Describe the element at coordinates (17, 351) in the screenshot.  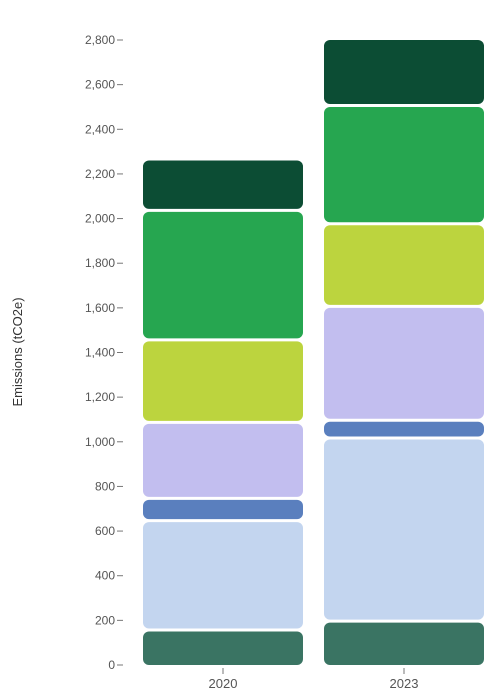
I see `y-axis-label: Emissions (tCO2e)` at that location.